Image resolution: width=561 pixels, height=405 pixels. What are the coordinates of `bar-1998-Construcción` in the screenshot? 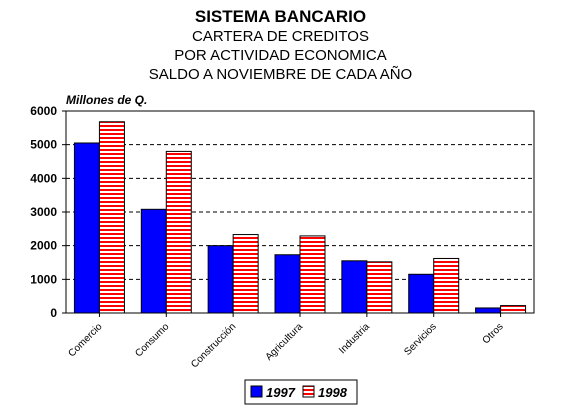 It's located at (245, 274).